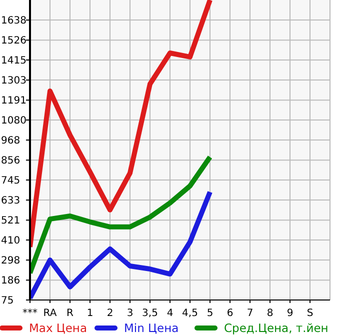 Image resolution: width=345 pixels, height=335 pixels. I want to click on legend-label: Min Цена, so click(151, 328).